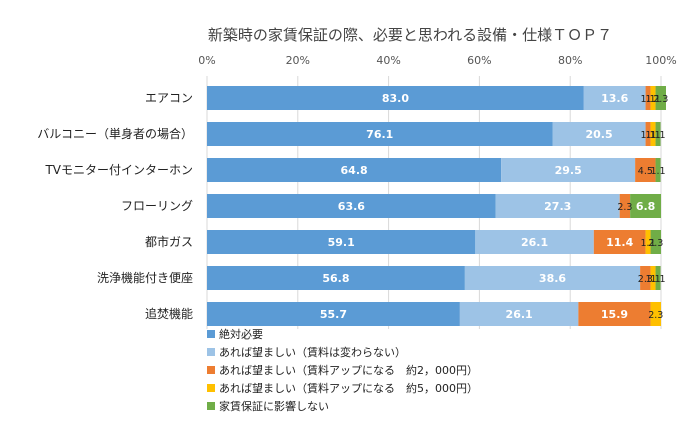  What do you see at coordinates (348, 370) in the screenshot?
I see `legend-label: あれば望ましい（賃料アップになる 約2，000円）` at bounding box center [348, 370].